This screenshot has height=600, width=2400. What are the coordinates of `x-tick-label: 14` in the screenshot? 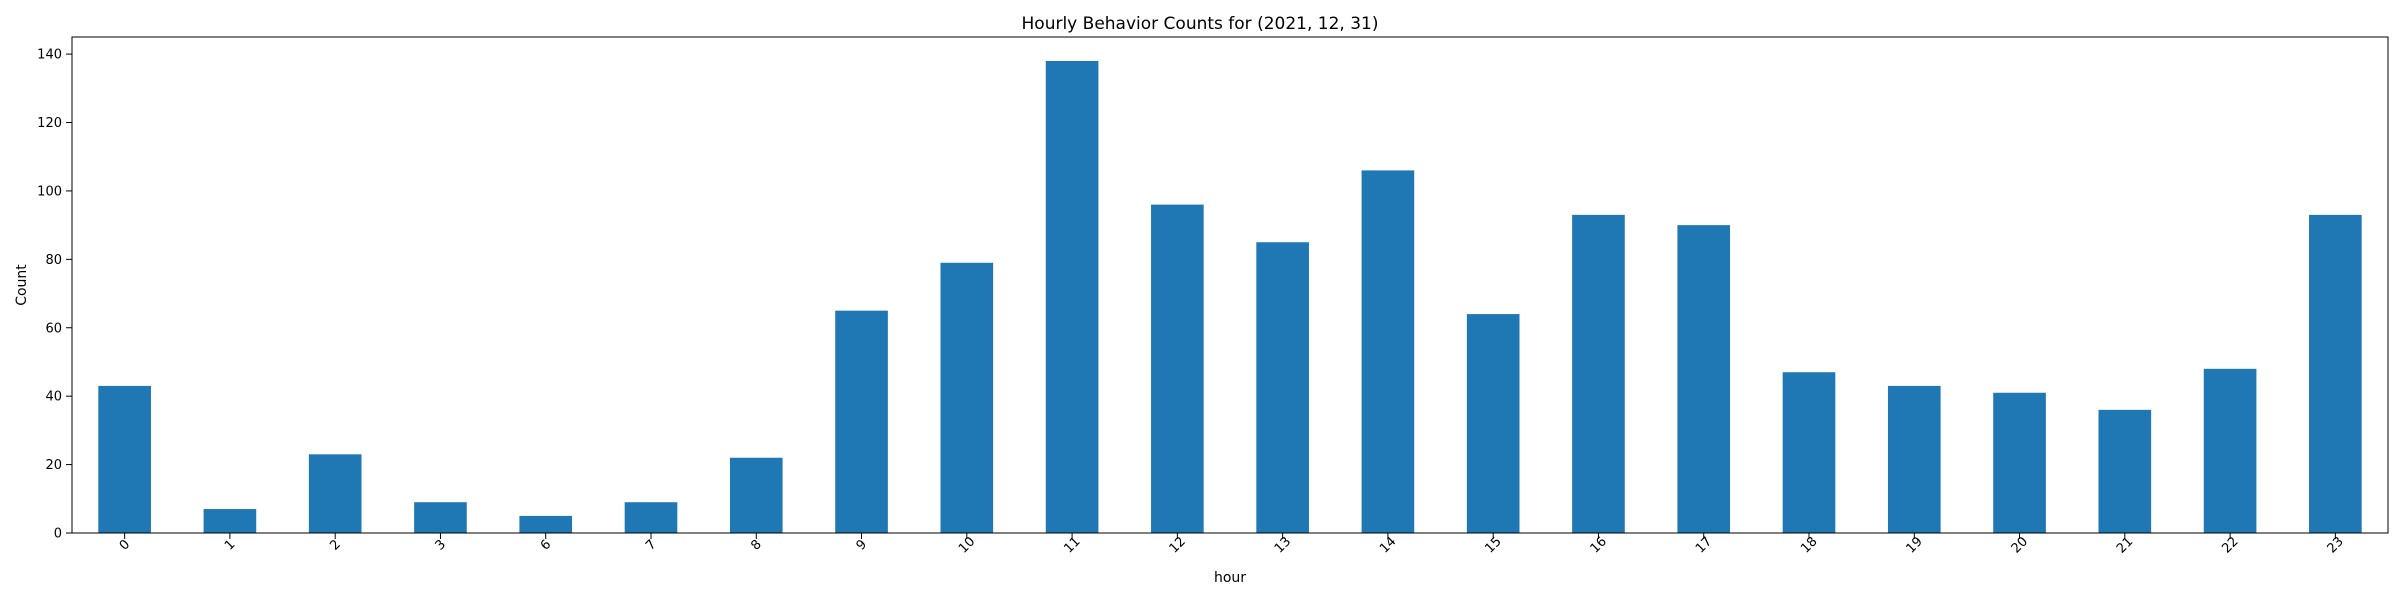 It's located at (1388, 545).